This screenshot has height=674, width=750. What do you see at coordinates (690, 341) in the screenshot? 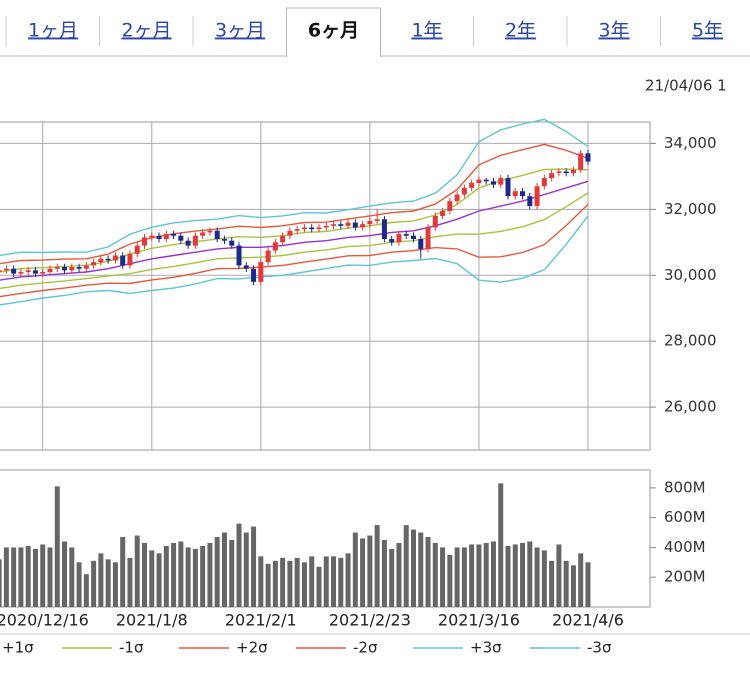
I see `y-tick-label: 28,000` at bounding box center [690, 341].